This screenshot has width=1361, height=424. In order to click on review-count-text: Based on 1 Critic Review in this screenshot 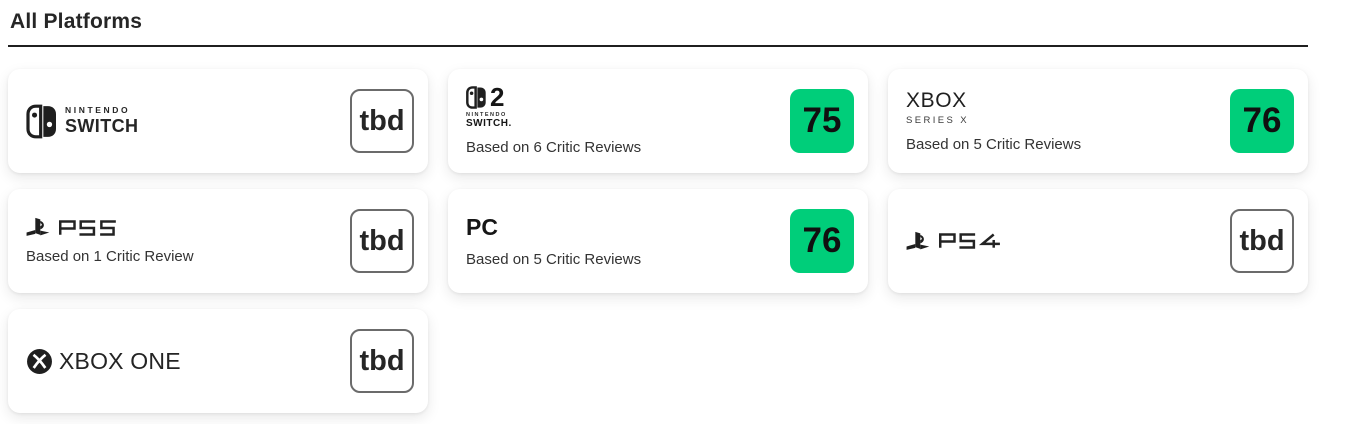, I will do `click(110, 256)`.